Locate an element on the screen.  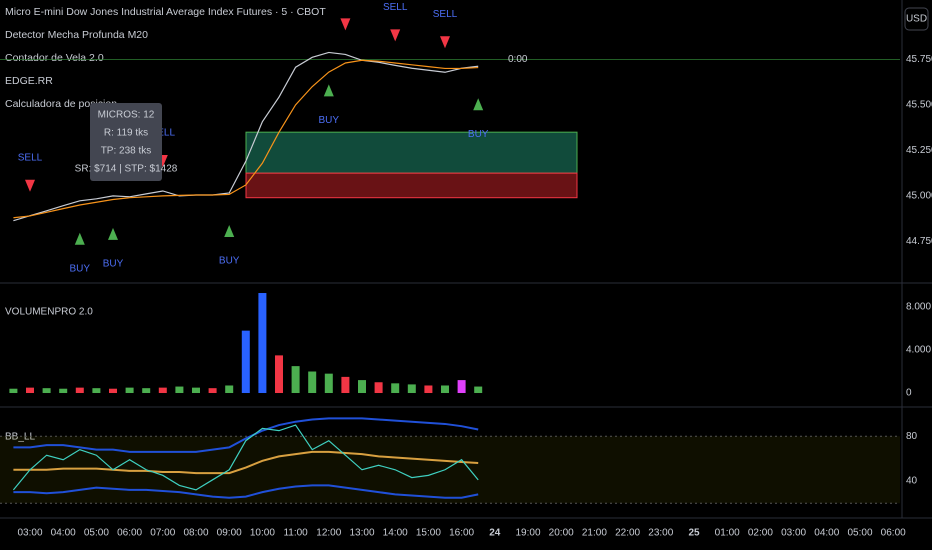
currency-button is located at coordinates (916, 19).